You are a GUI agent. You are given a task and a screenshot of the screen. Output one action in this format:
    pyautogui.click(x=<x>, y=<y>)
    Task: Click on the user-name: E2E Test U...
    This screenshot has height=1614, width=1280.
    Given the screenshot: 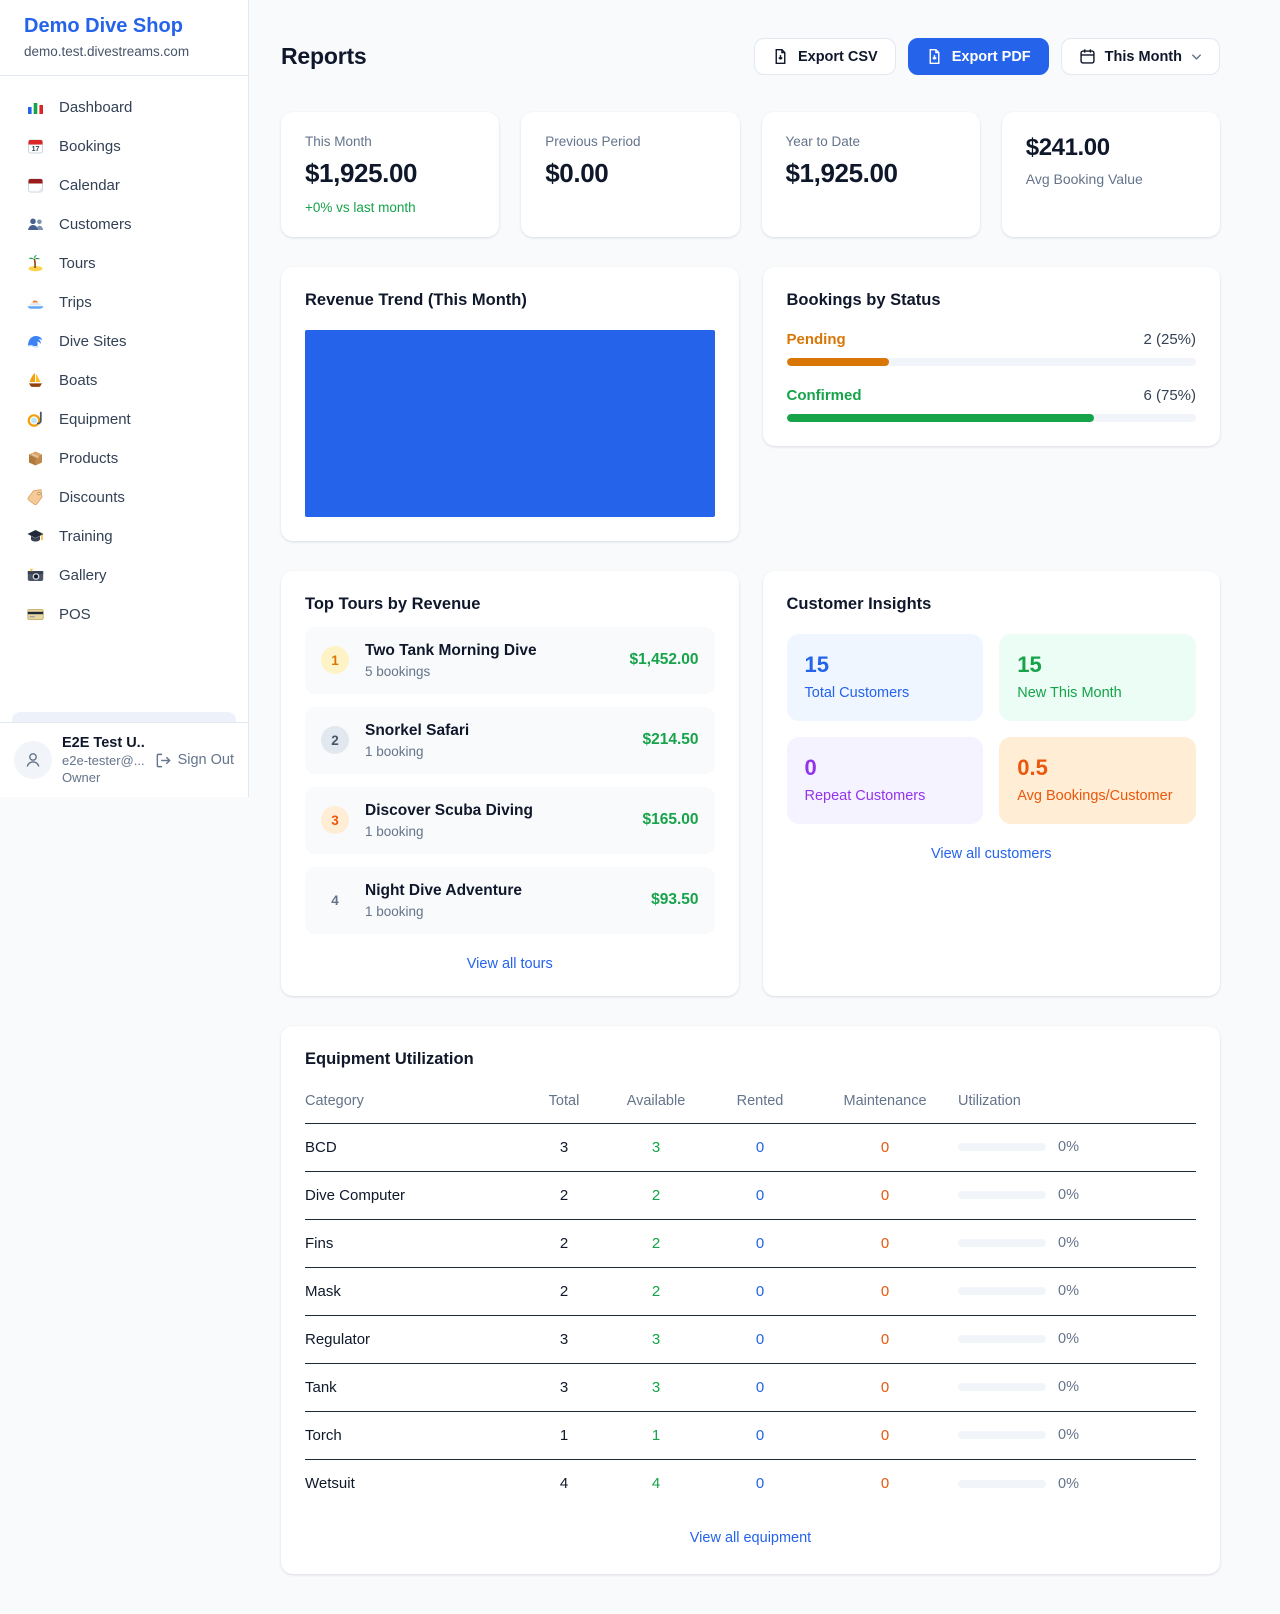 What is the action you would take?
    pyautogui.click(x=103, y=743)
    